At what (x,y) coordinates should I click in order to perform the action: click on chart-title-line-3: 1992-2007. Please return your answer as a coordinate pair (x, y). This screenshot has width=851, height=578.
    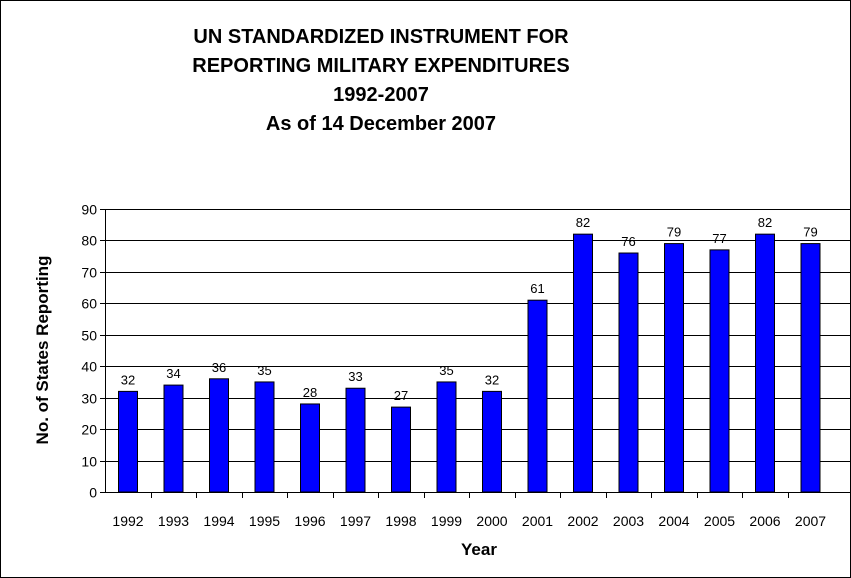
    Looking at the image, I should click on (381, 95).